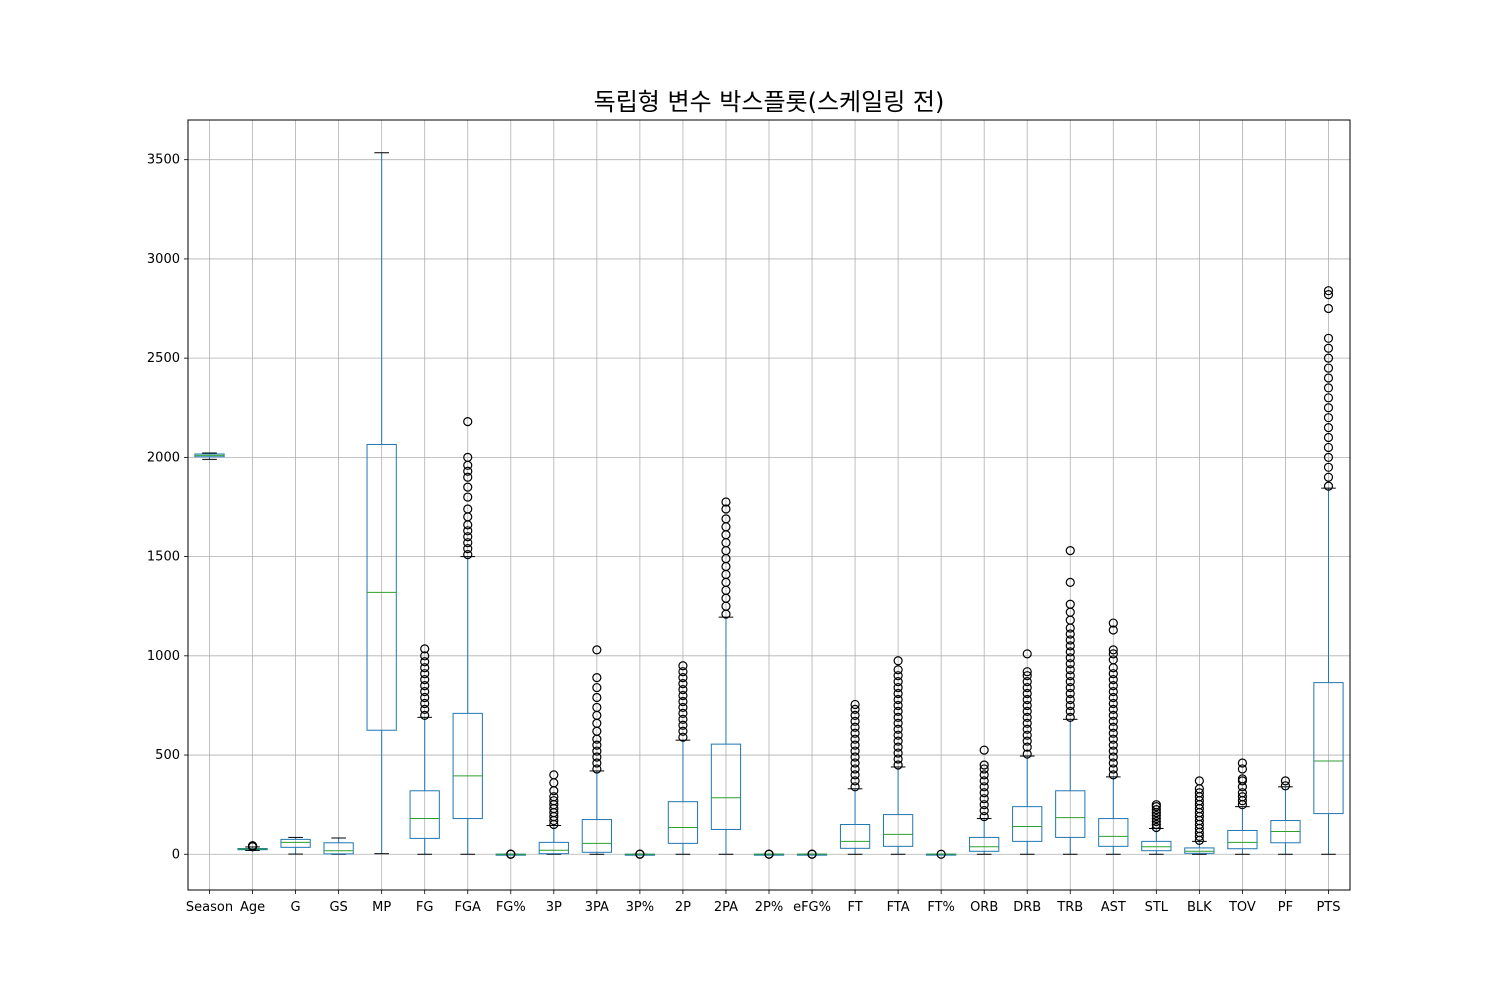 The height and width of the screenshot is (1000, 1500). What do you see at coordinates (984, 800) in the screenshot?
I see `box-orb` at bounding box center [984, 800].